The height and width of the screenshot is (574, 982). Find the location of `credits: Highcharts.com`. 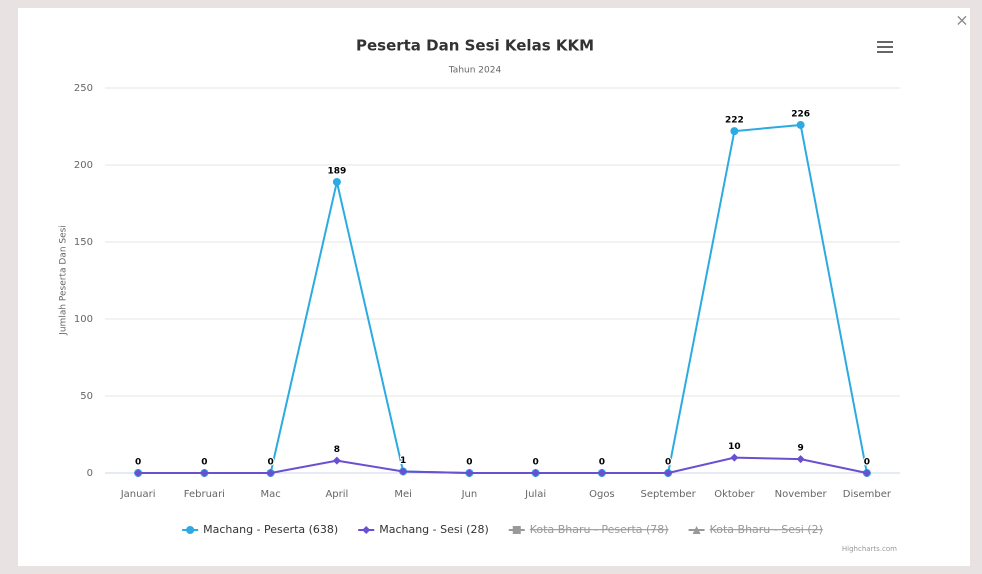

credits: Highcharts.com is located at coordinates (869, 549).